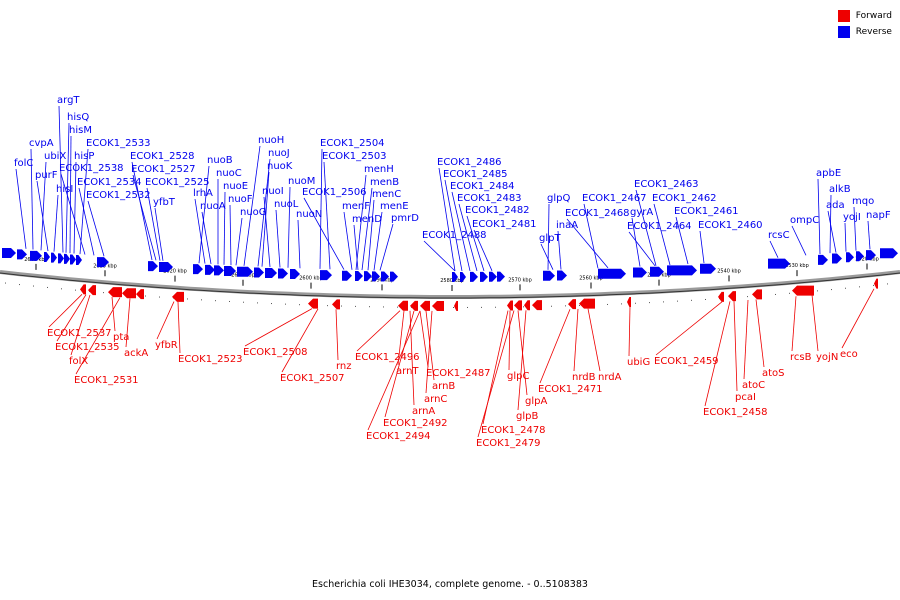 The height and width of the screenshot is (600, 900). Describe the element at coordinates (55, 156) in the screenshot. I see `reverse-gene-label: ubiX` at that location.